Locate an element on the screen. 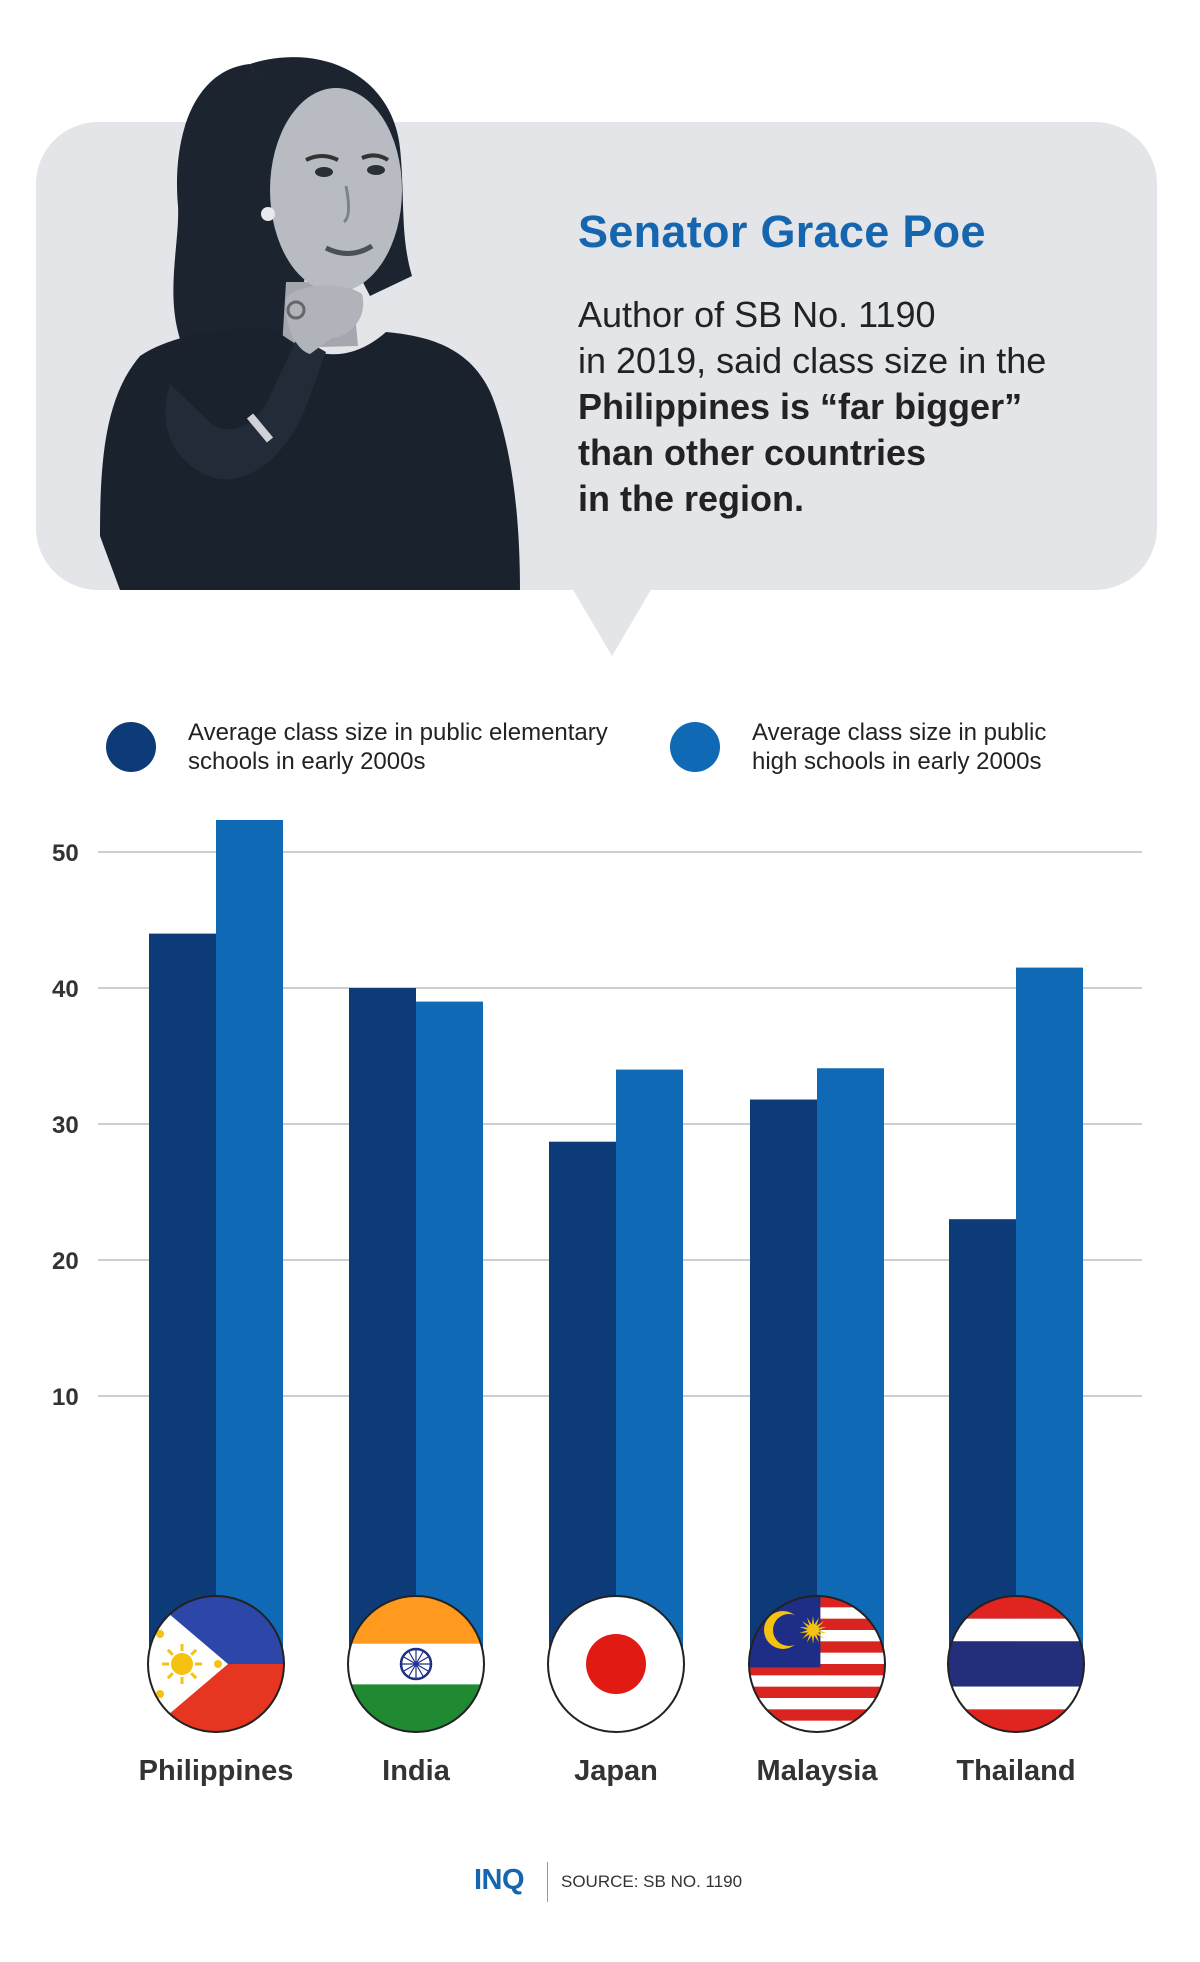 The height and width of the screenshot is (1962, 1200). bar-elementary-philippines is located at coordinates (182, 1291).